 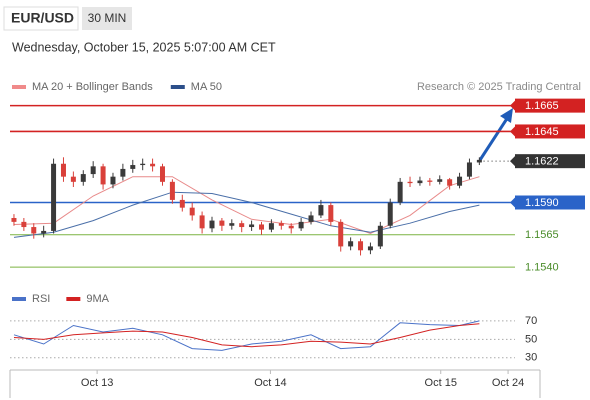 I want to click on timeframe: 30 MIN, so click(x=107, y=18).